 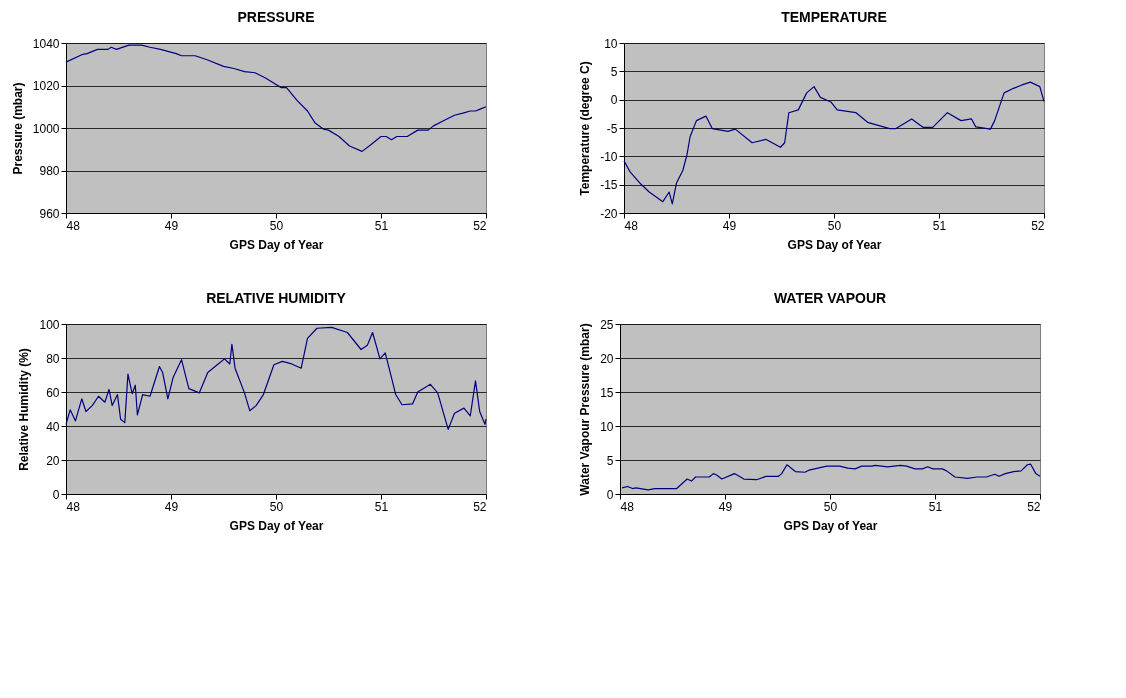 I want to click on y-tick-label: 15, so click(x=607, y=392).